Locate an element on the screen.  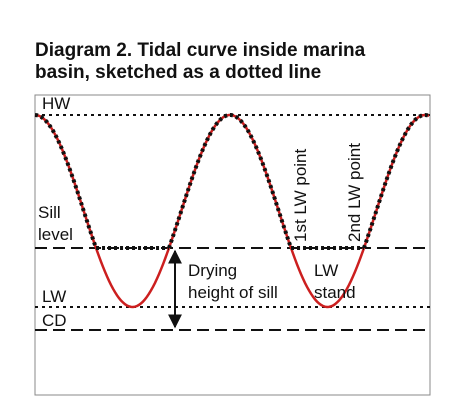
annotation: 1st LW point is located at coordinates (300, 195).